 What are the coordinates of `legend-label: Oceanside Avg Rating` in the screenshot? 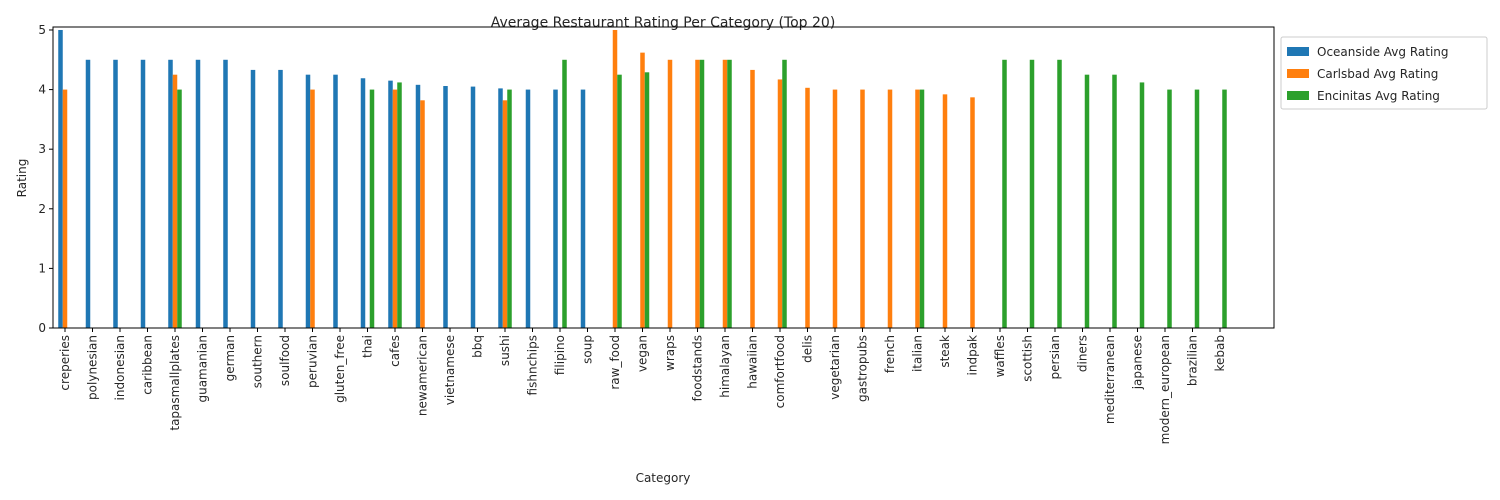 It's located at (1383, 52).